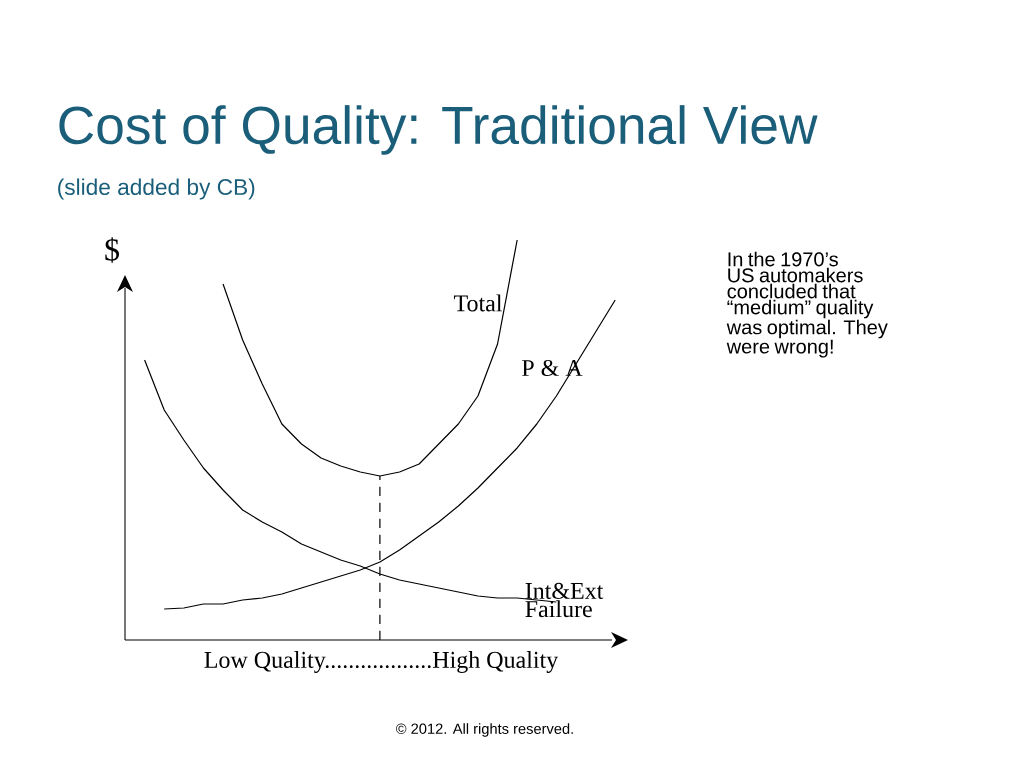 The height and width of the screenshot is (768, 1024). Describe the element at coordinates (478, 303) in the screenshot. I see `series-label: Total` at that location.